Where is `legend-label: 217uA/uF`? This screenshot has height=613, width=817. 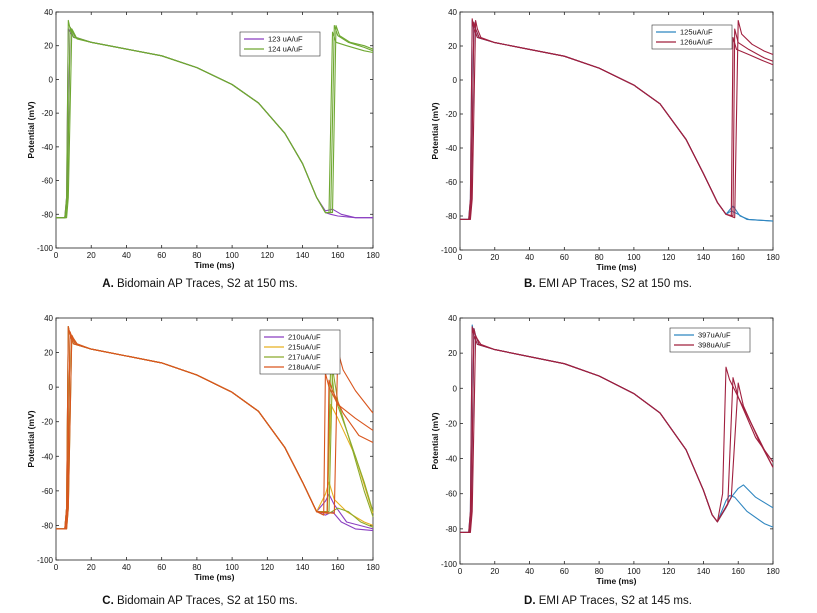 legend-label: 217uA/uF is located at coordinates (304, 357).